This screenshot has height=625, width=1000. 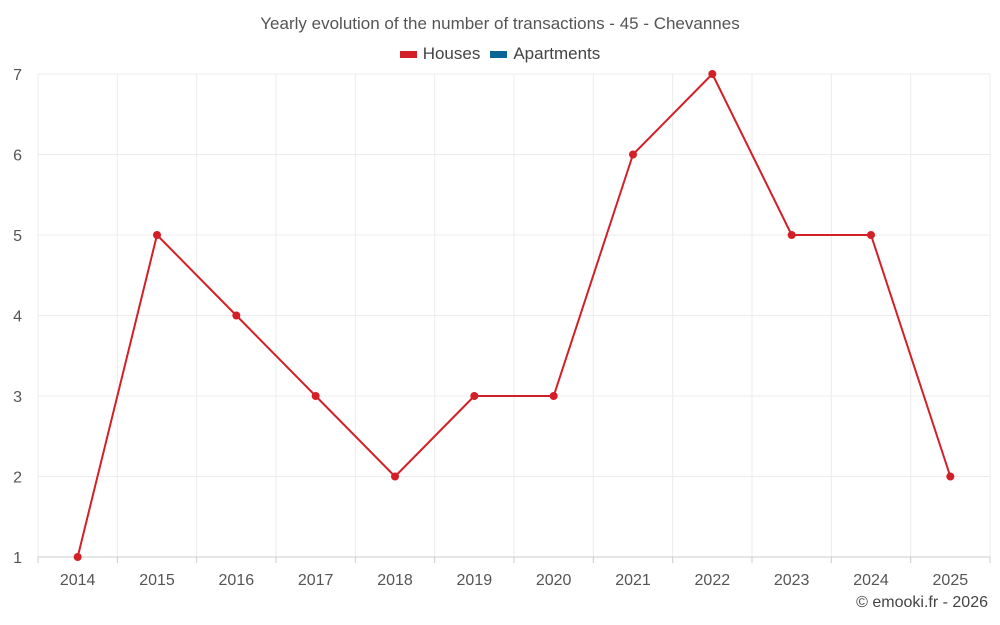 What do you see at coordinates (237, 580) in the screenshot?
I see `x-tick-label: 2016` at bounding box center [237, 580].